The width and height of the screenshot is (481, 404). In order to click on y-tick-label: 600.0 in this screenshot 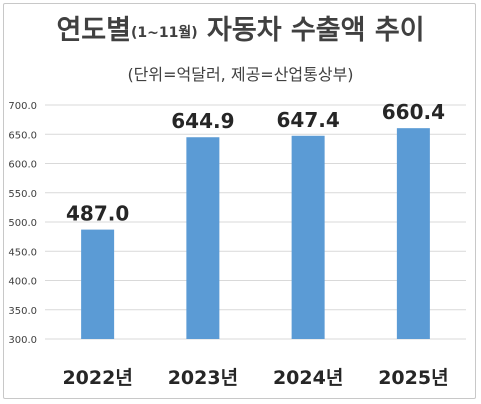, I will do `click(22, 165)`.